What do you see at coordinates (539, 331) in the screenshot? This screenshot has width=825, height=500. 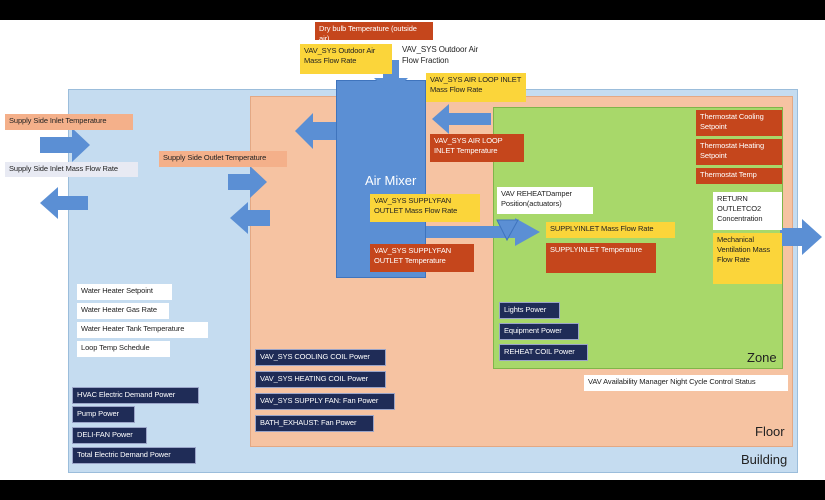 I see `equipment-power-label: Equipment Power` at bounding box center [539, 331].